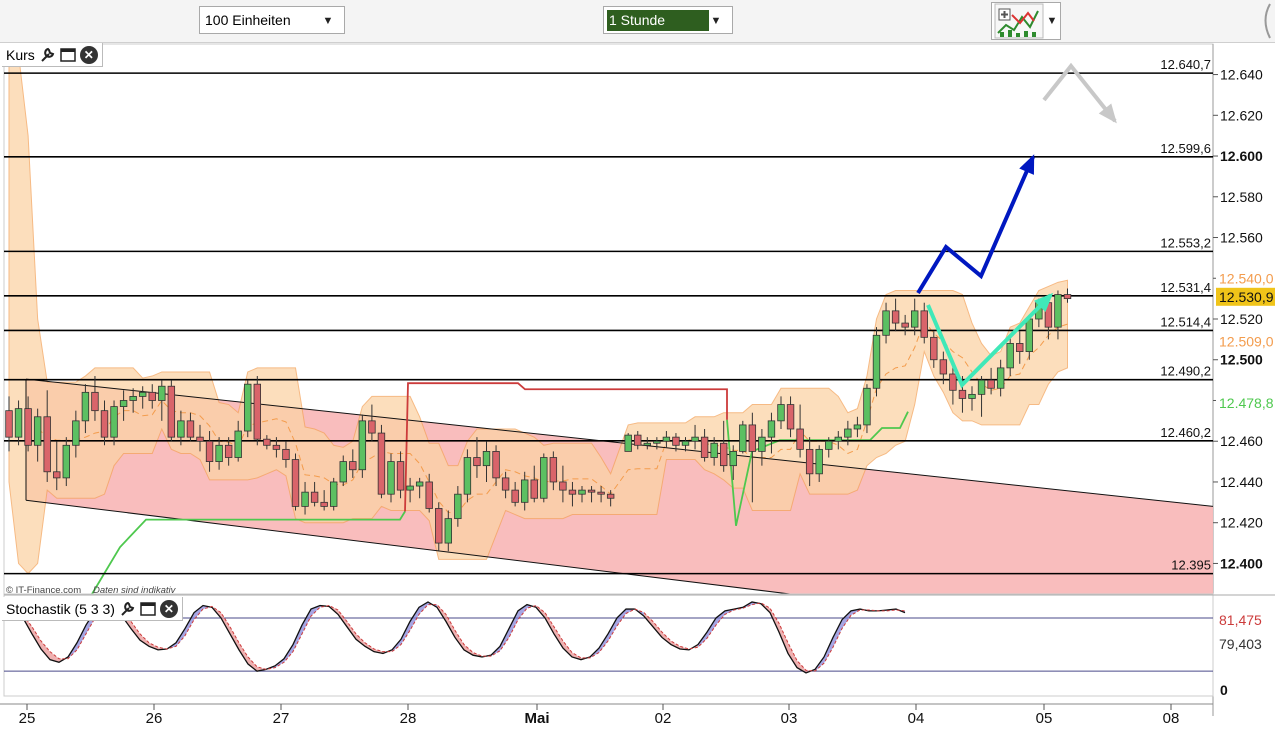  Describe the element at coordinates (1027, 164) in the screenshot. I see `arrow-head` at that location.